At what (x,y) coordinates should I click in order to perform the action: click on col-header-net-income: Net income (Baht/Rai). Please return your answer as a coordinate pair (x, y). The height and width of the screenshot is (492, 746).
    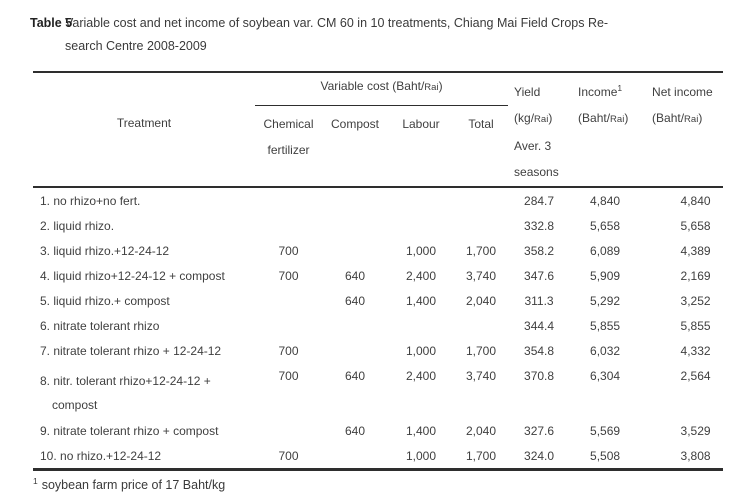
    Looking at the image, I should click on (681, 129).